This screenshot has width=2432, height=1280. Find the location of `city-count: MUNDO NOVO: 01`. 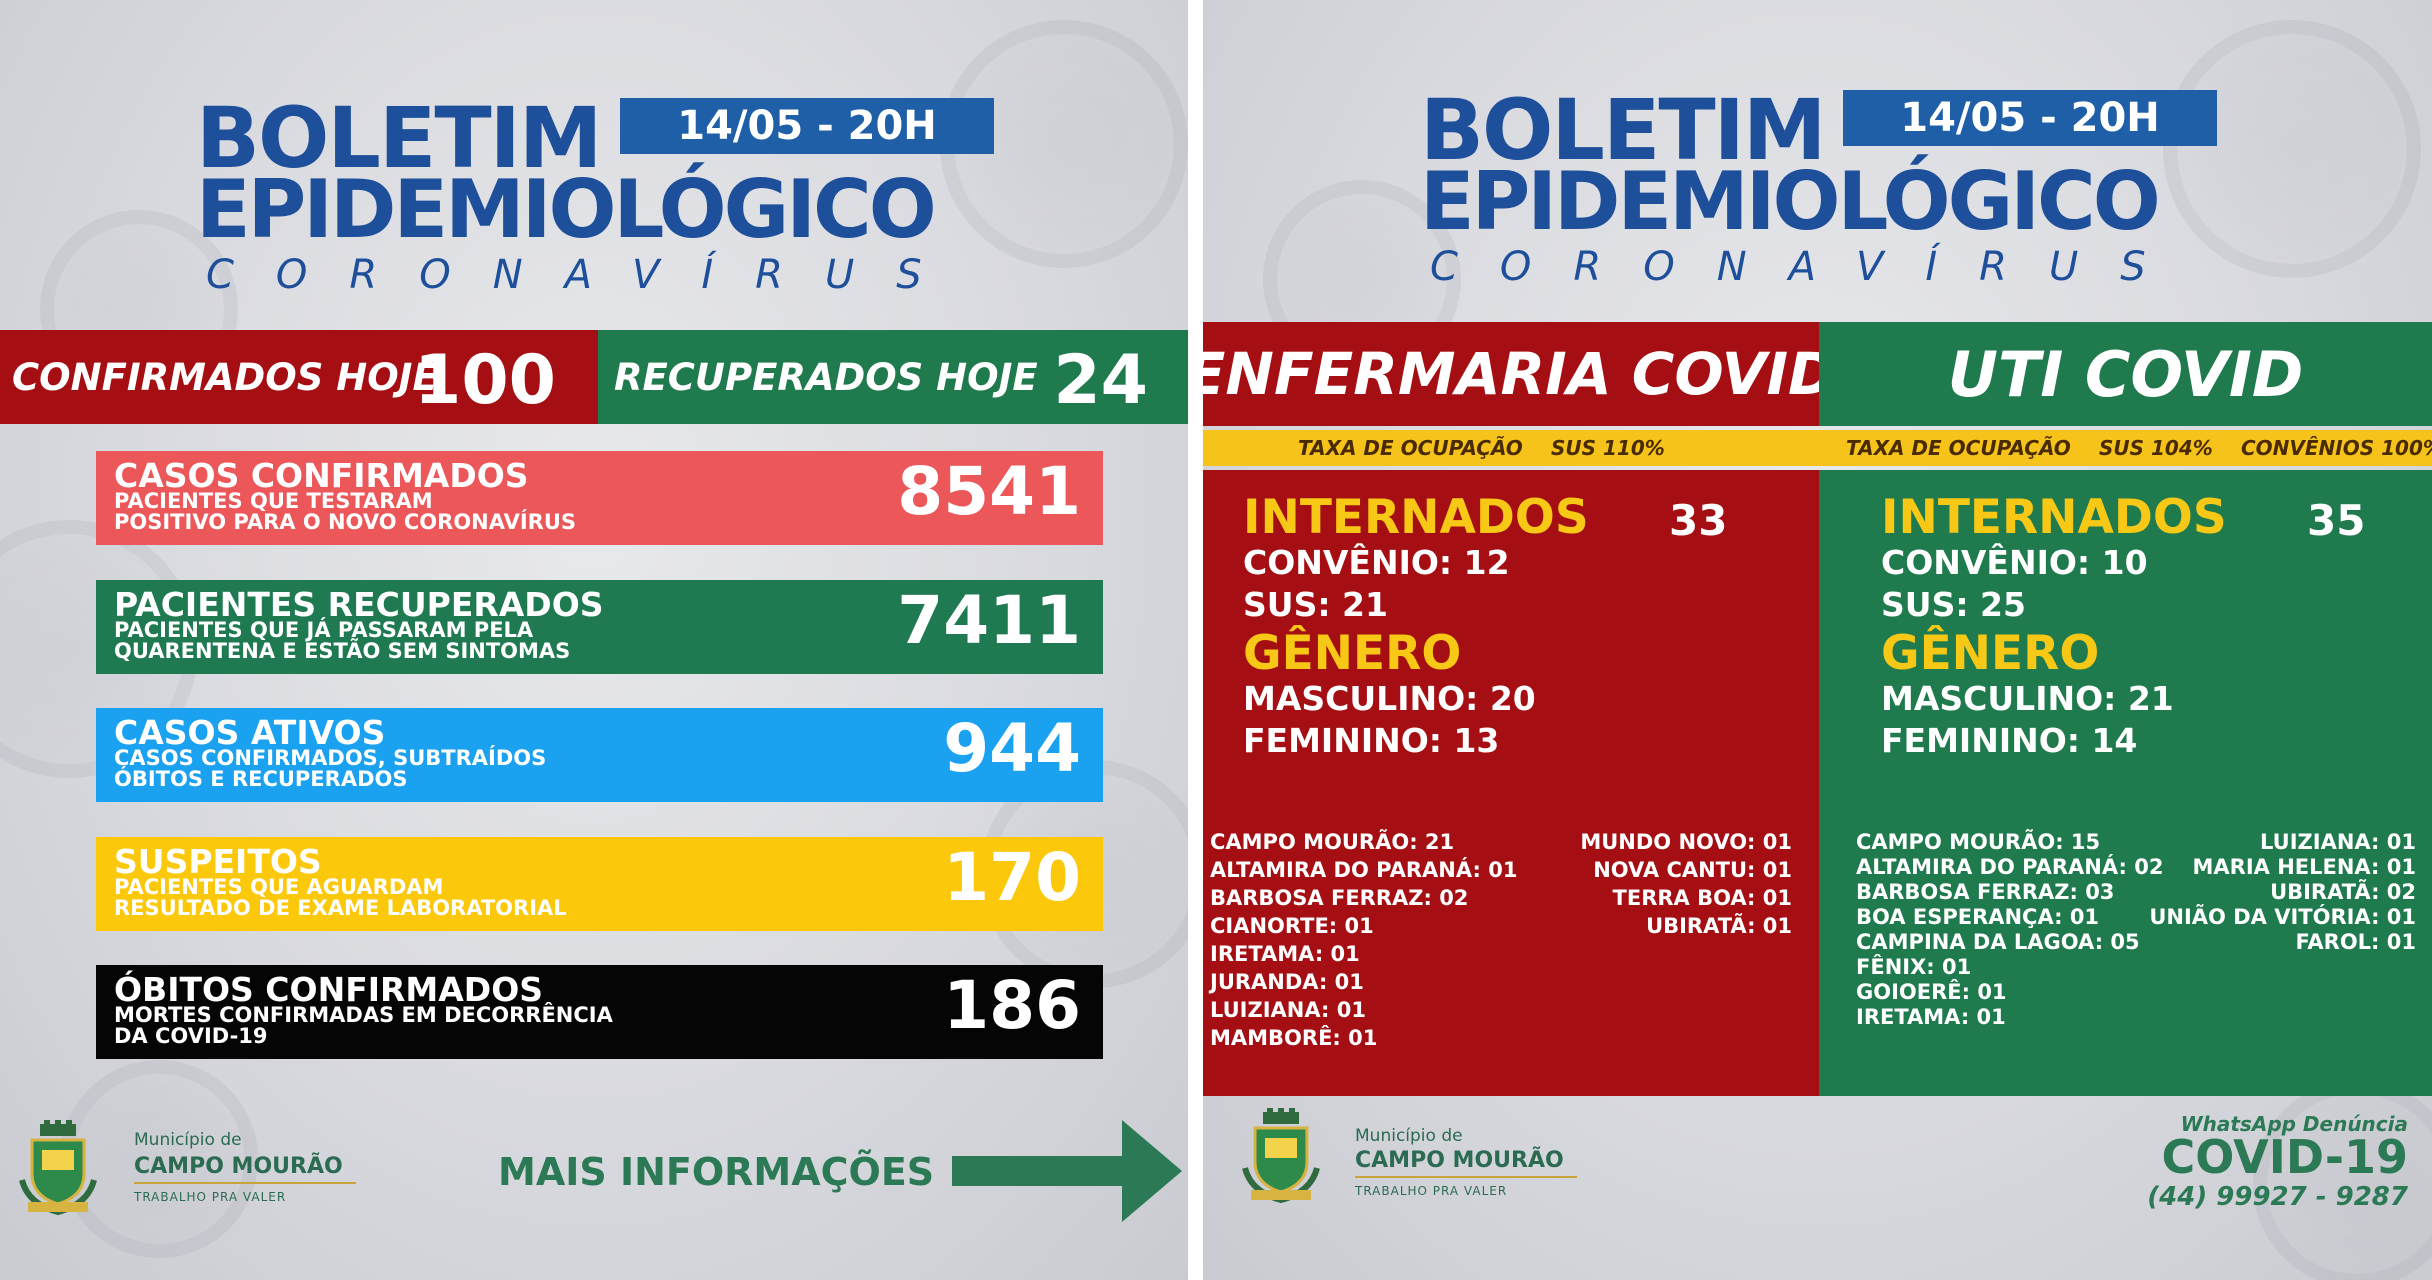

city-count: MUNDO NOVO: 01 is located at coordinates (1686, 842).